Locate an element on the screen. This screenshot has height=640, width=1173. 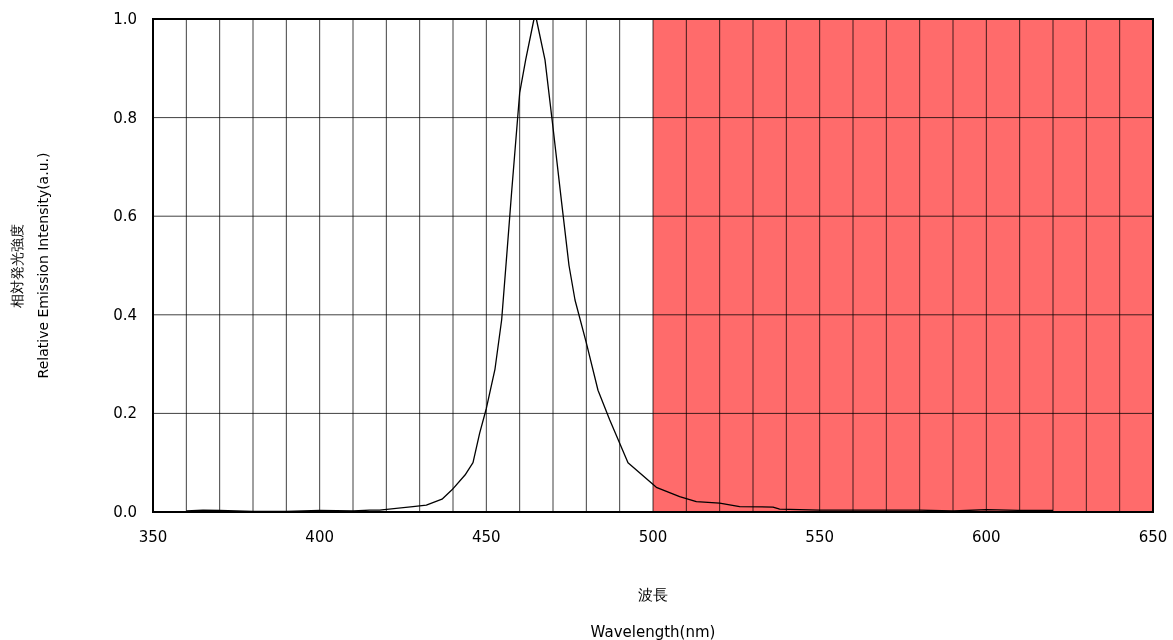
y-tick-label: 0.0 is located at coordinates (125, 512).